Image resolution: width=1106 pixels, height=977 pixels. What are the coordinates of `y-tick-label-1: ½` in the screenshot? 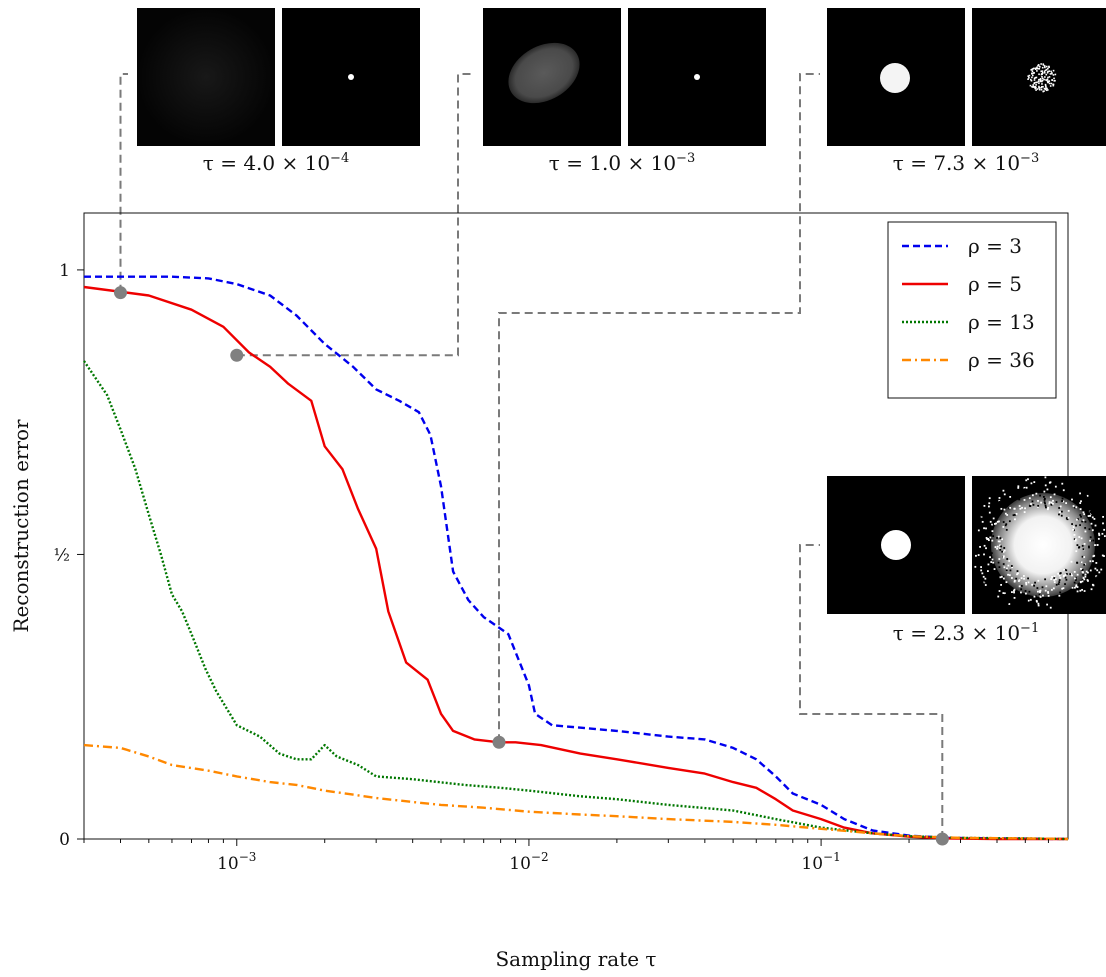 It's located at (62, 555).